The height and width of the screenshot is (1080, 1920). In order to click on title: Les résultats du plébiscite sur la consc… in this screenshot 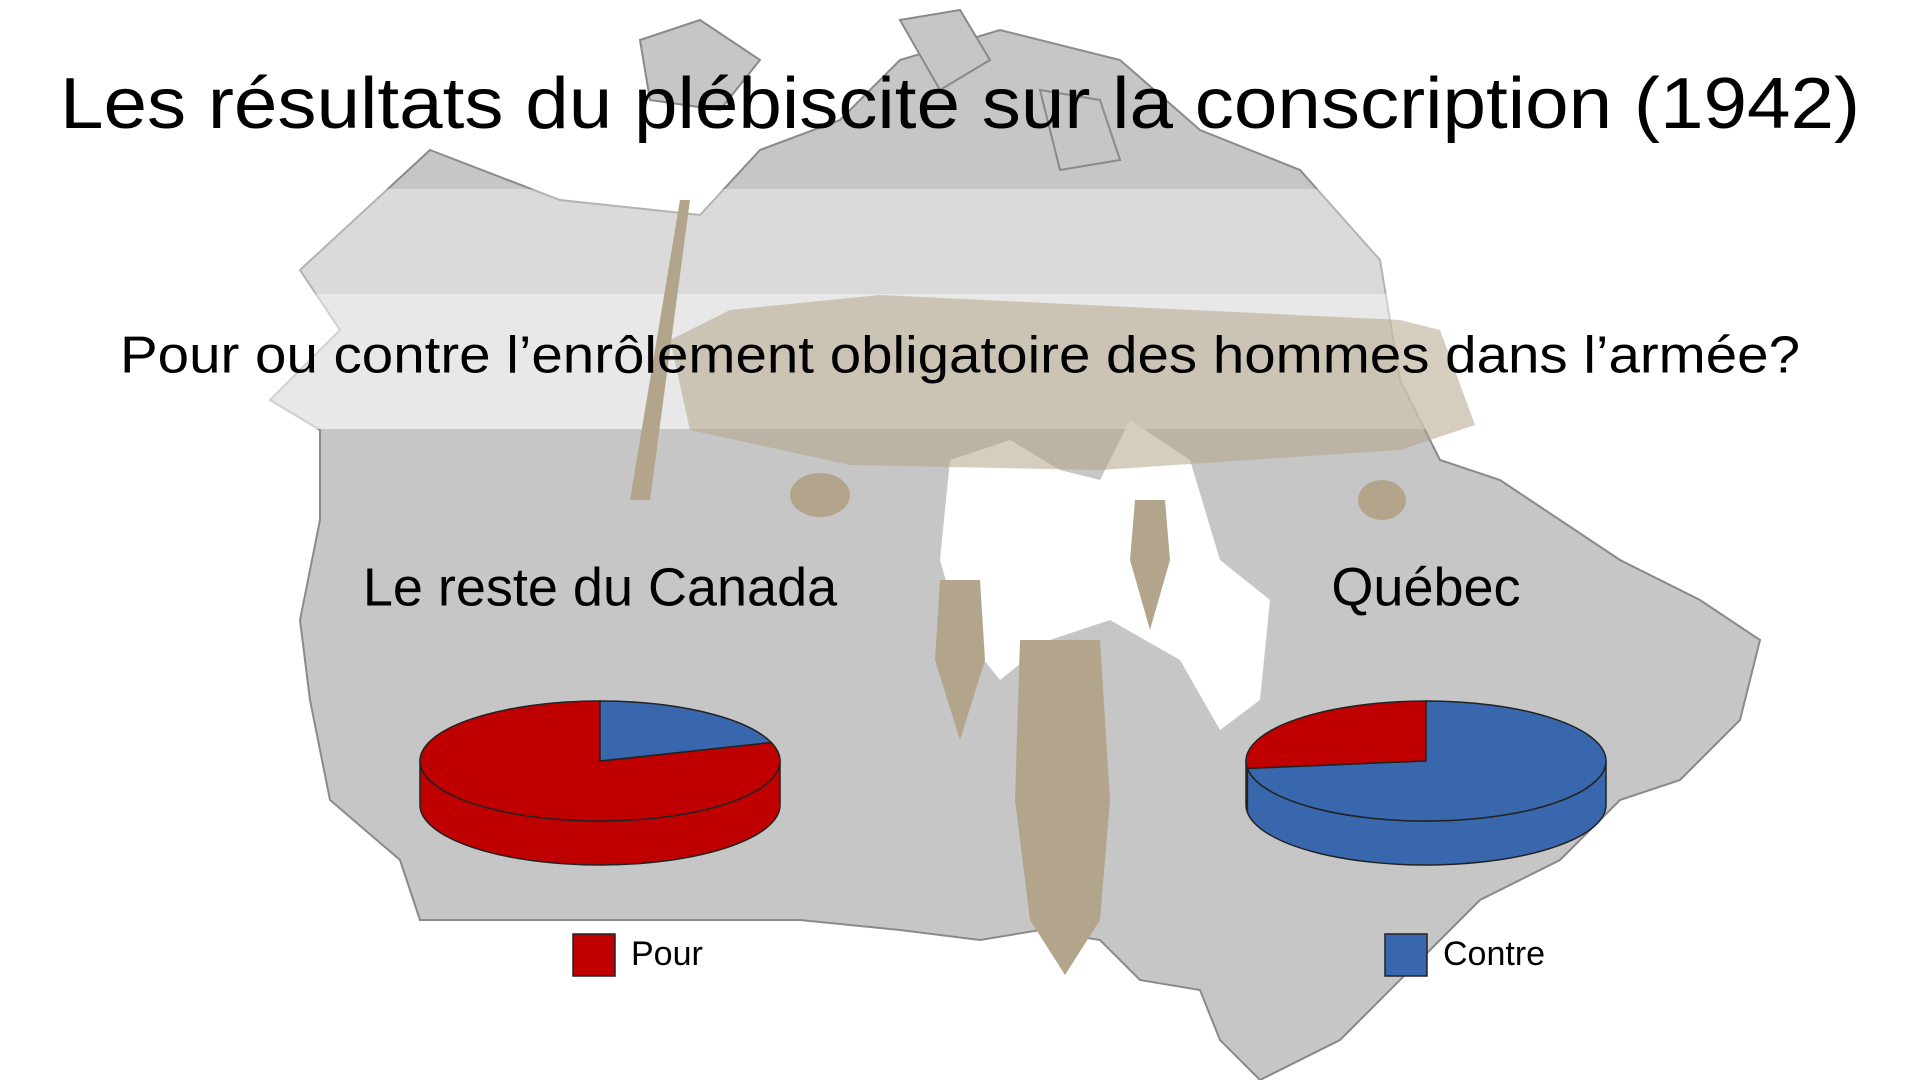, I will do `click(960, 104)`.